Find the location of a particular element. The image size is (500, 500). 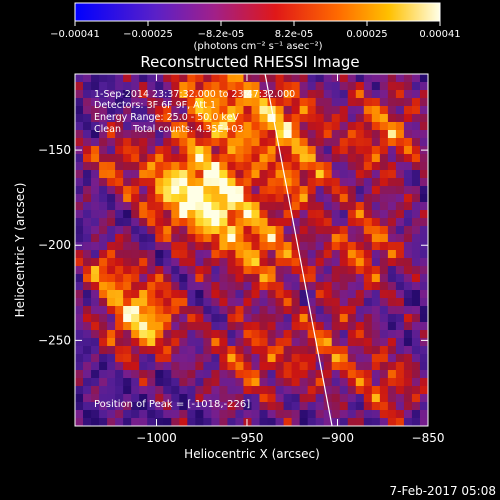

annotation-detectors: Detectors: 3F 6F 9F, Att 1 is located at coordinates (155, 105).